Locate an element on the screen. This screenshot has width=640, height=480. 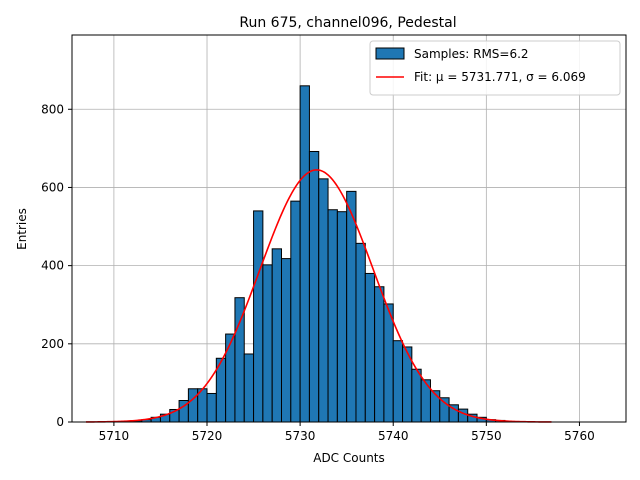
x-tick-label: 5740 is located at coordinates (393, 436).